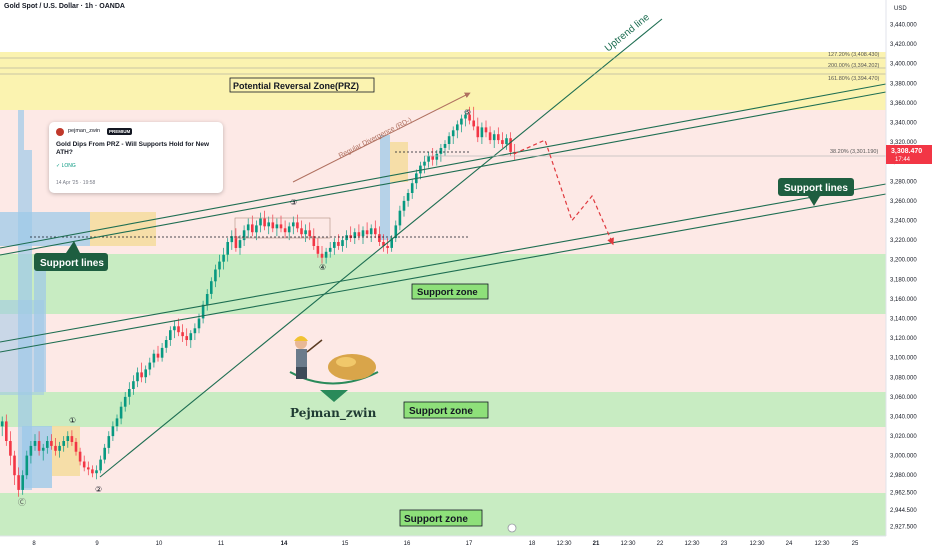 Image resolution: width=932 pixels, height=550 pixels. Describe the element at coordinates (334, 396) in the screenshot. I see `watermark-arrow` at that location.